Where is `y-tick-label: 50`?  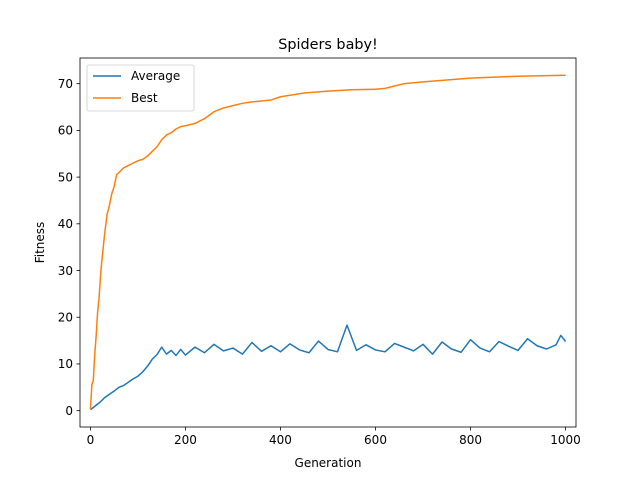 y-tick-label: 50 is located at coordinates (65, 177).